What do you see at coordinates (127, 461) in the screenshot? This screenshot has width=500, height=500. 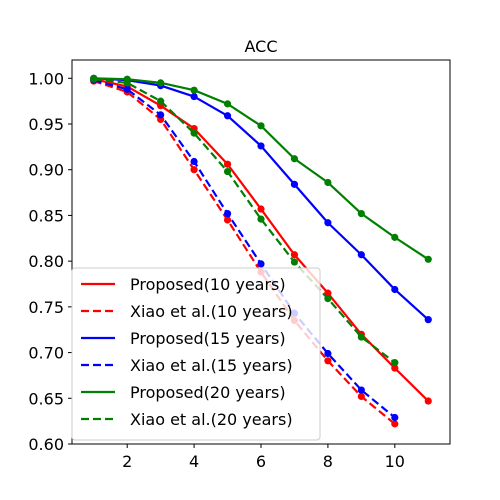 I see `x-tick-label: 2` at bounding box center [127, 461].